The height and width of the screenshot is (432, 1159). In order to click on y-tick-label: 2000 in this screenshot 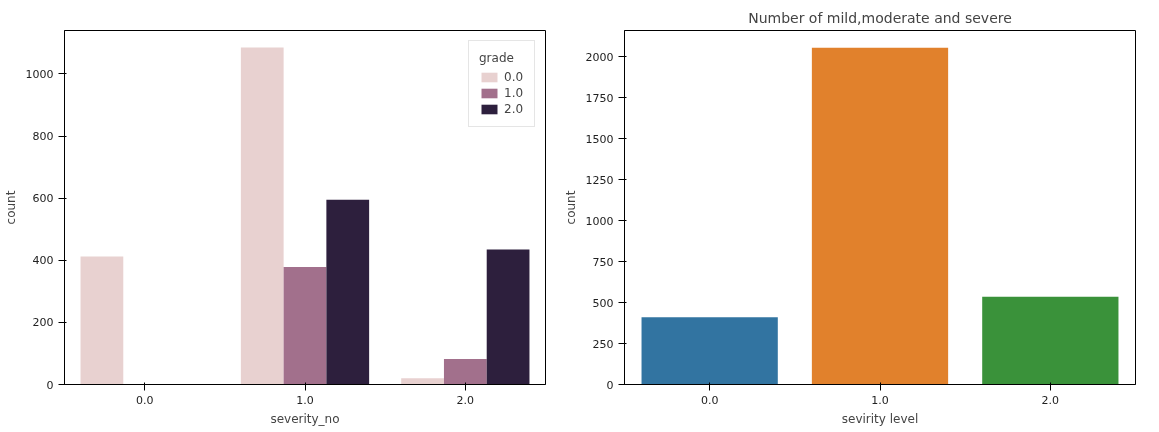, I will do `click(599, 57)`.